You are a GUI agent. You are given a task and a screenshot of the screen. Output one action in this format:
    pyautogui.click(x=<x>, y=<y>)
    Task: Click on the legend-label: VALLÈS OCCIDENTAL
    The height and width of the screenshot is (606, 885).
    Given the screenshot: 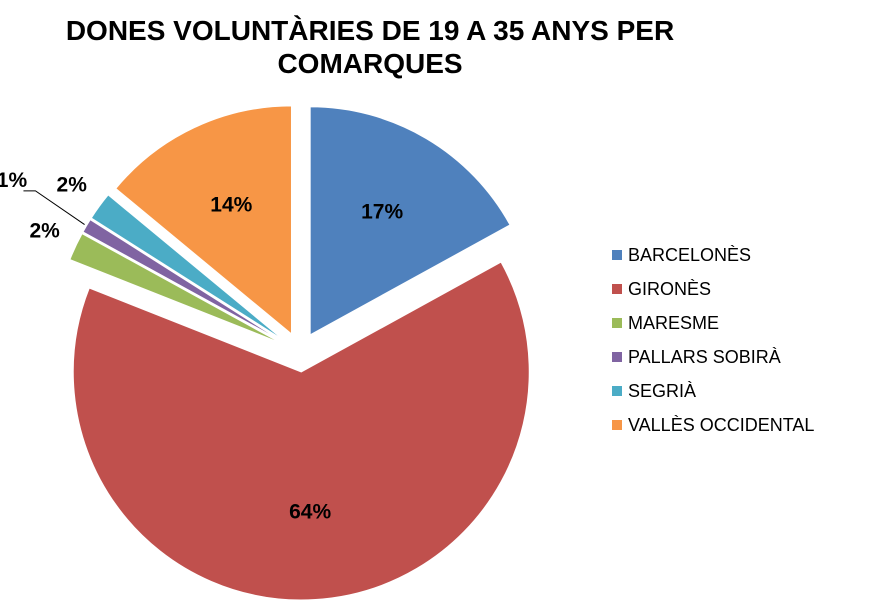 What is the action you would take?
    pyautogui.click(x=721, y=425)
    